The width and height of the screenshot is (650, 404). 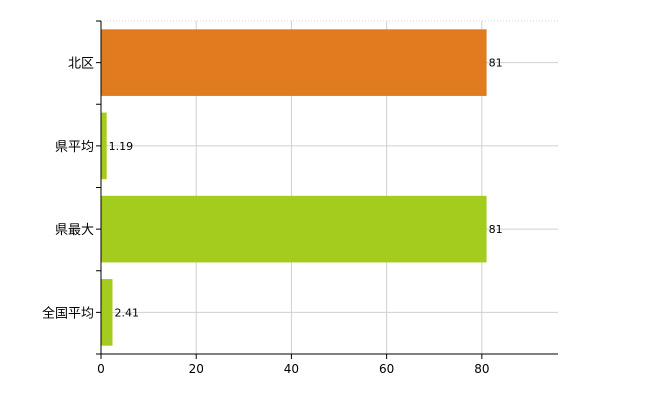 What do you see at coordinates (74, 147) in the screenshot?
I see `category-label: 県平均` at bounding box center [74, 147].